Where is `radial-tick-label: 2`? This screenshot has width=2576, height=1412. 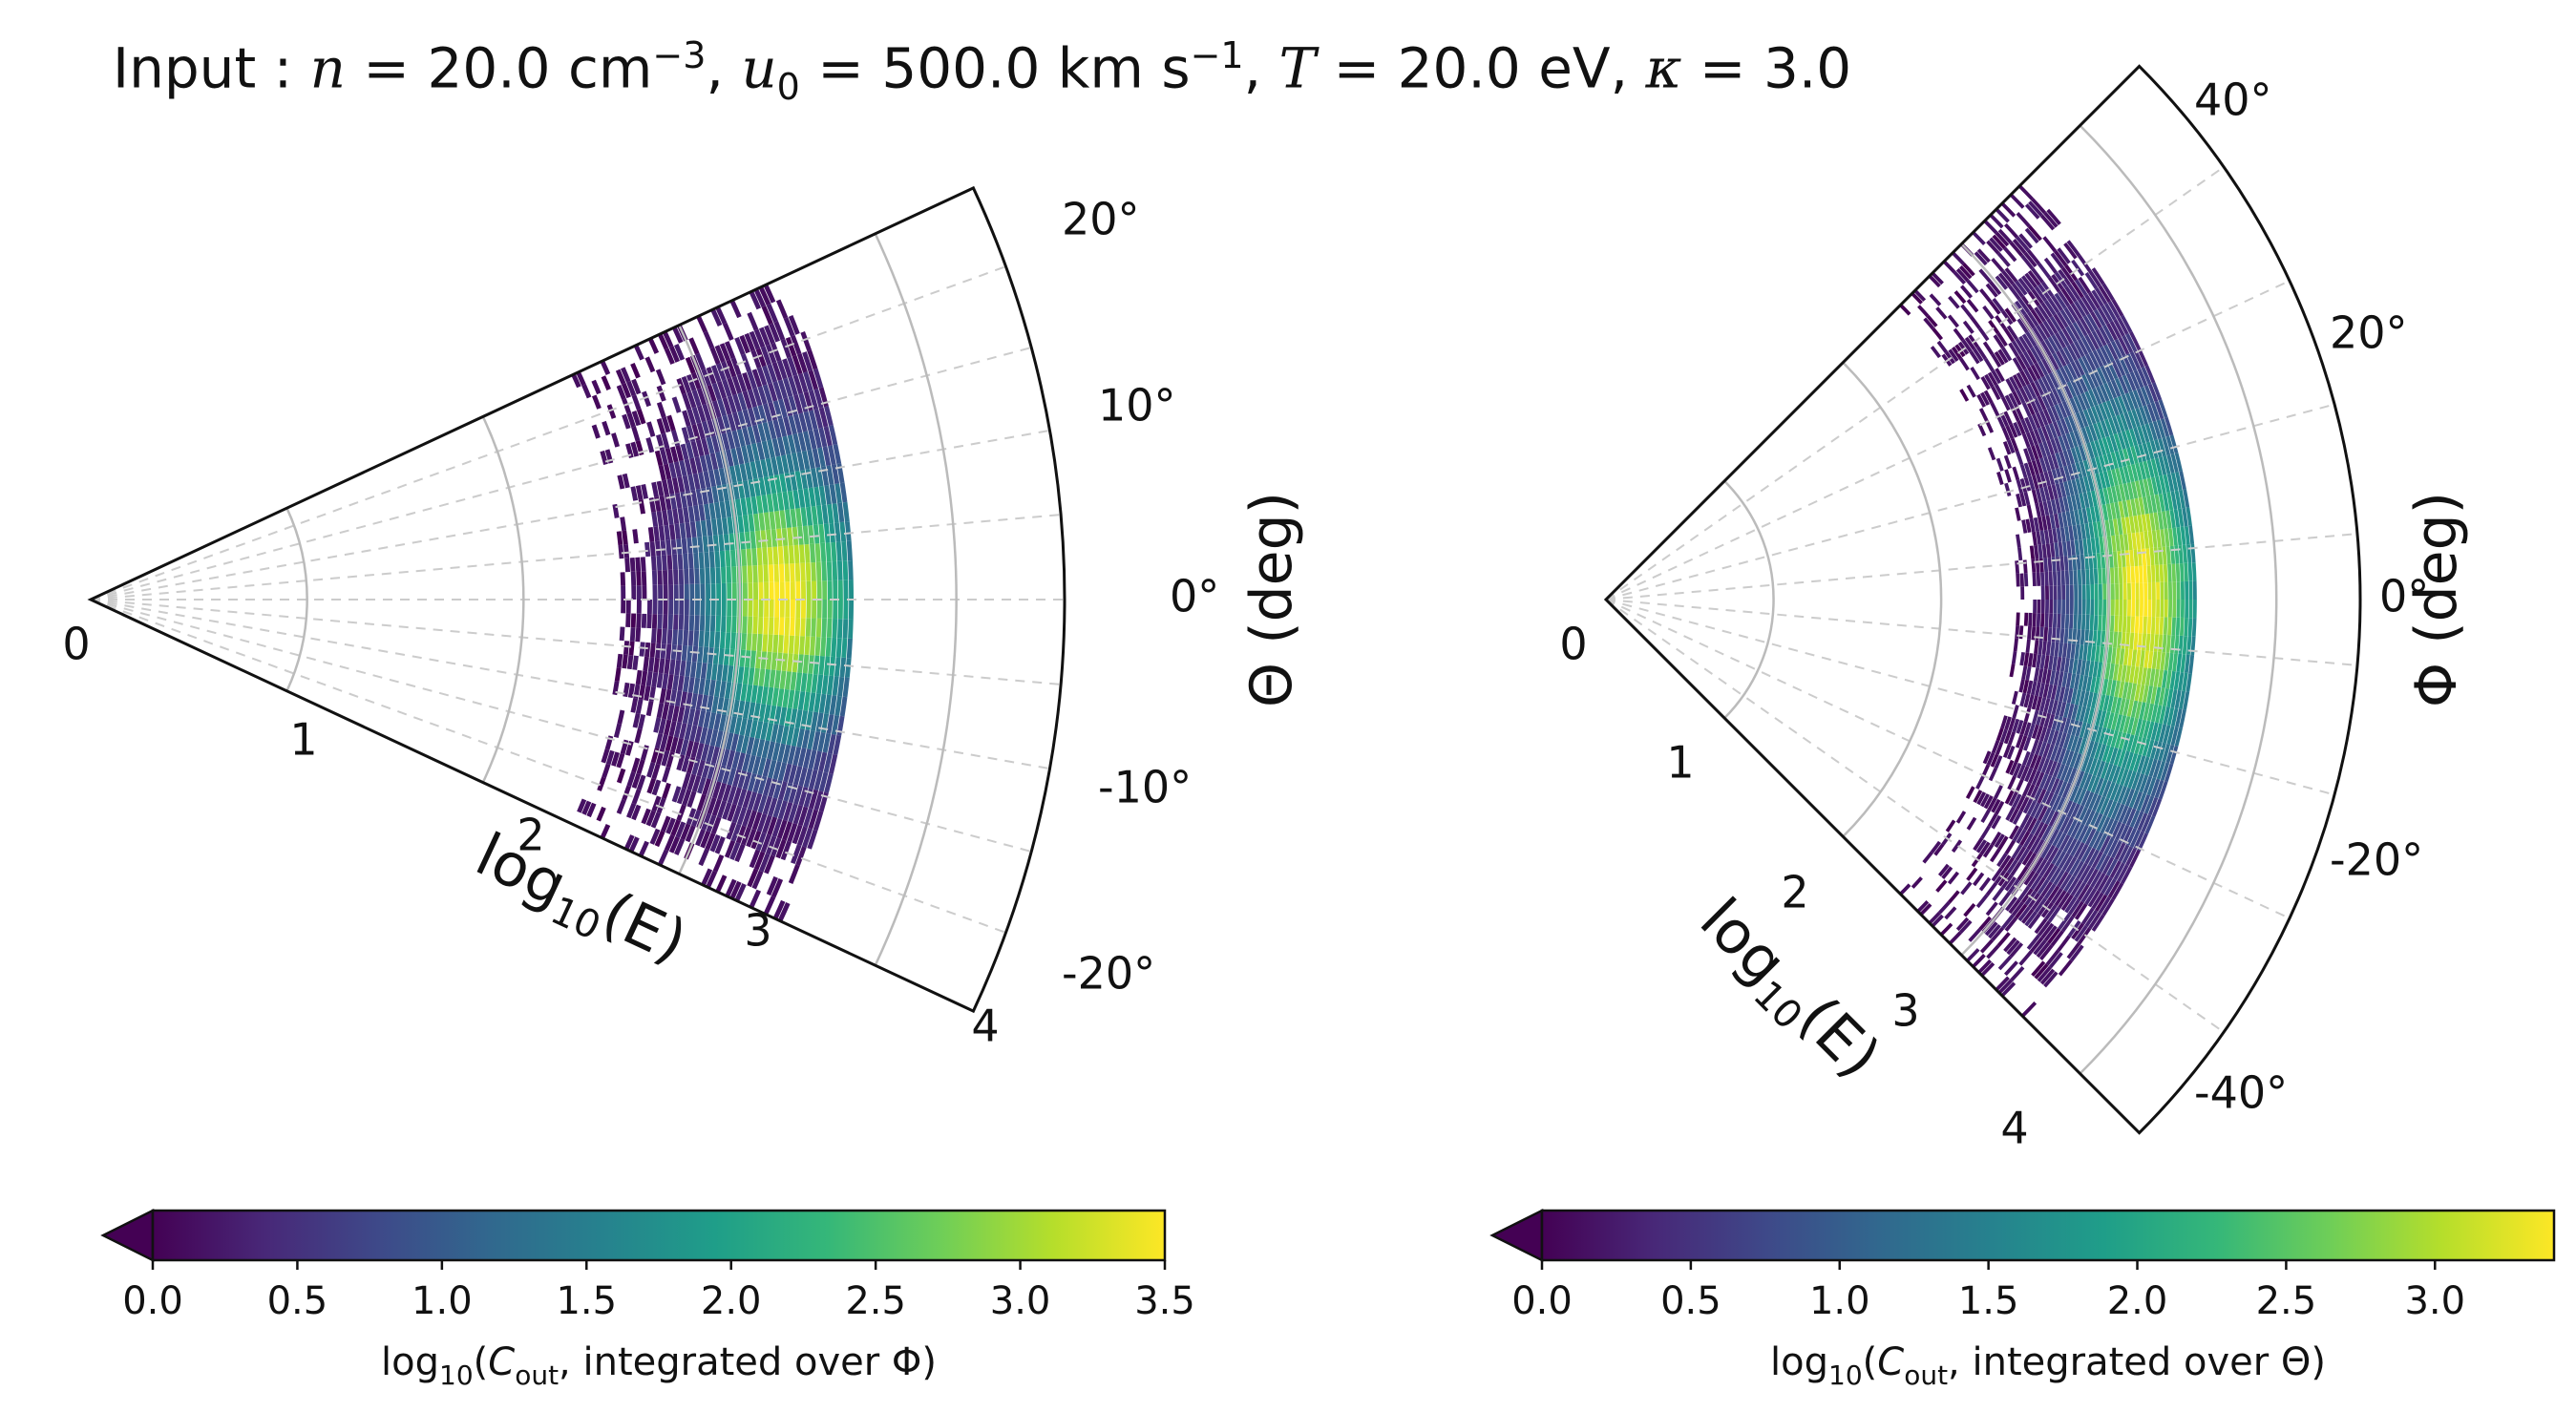 radial-tick-label: 2 is located at coordinates (1794, 893).